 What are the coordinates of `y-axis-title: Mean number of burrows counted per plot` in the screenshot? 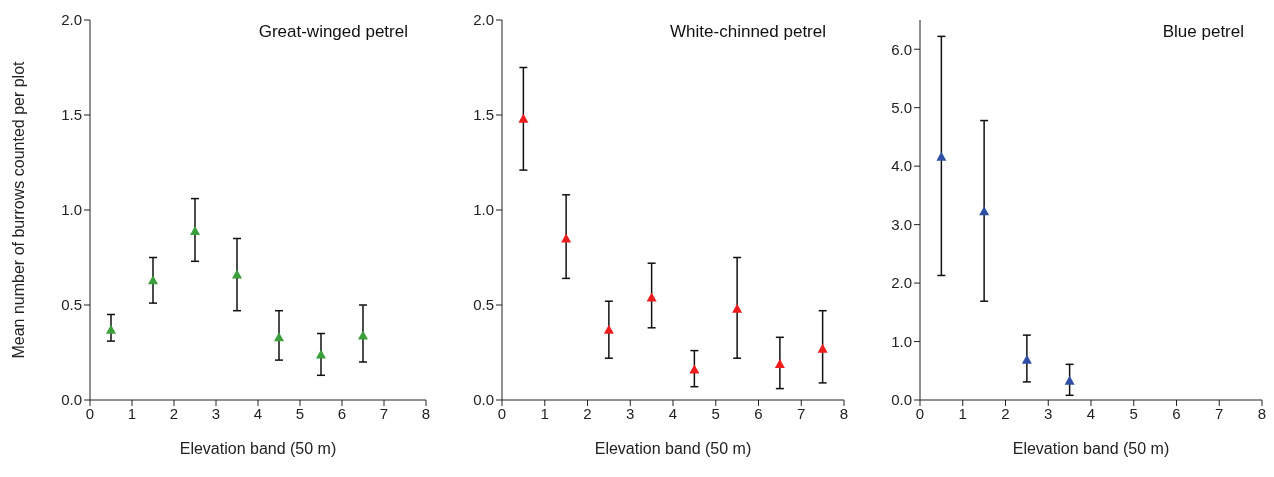 It's located at (18, 209).